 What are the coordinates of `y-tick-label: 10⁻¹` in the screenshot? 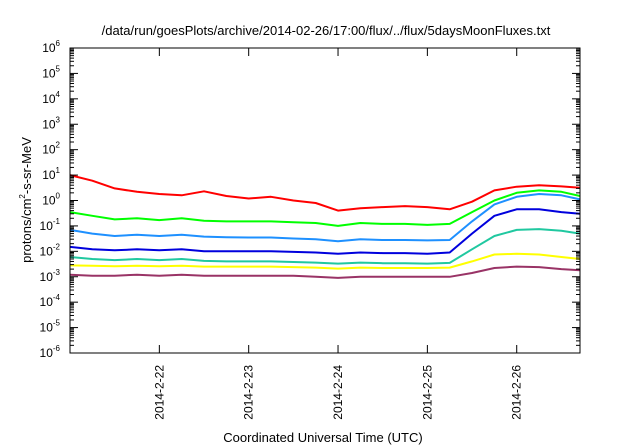 It's located at (50, 225).